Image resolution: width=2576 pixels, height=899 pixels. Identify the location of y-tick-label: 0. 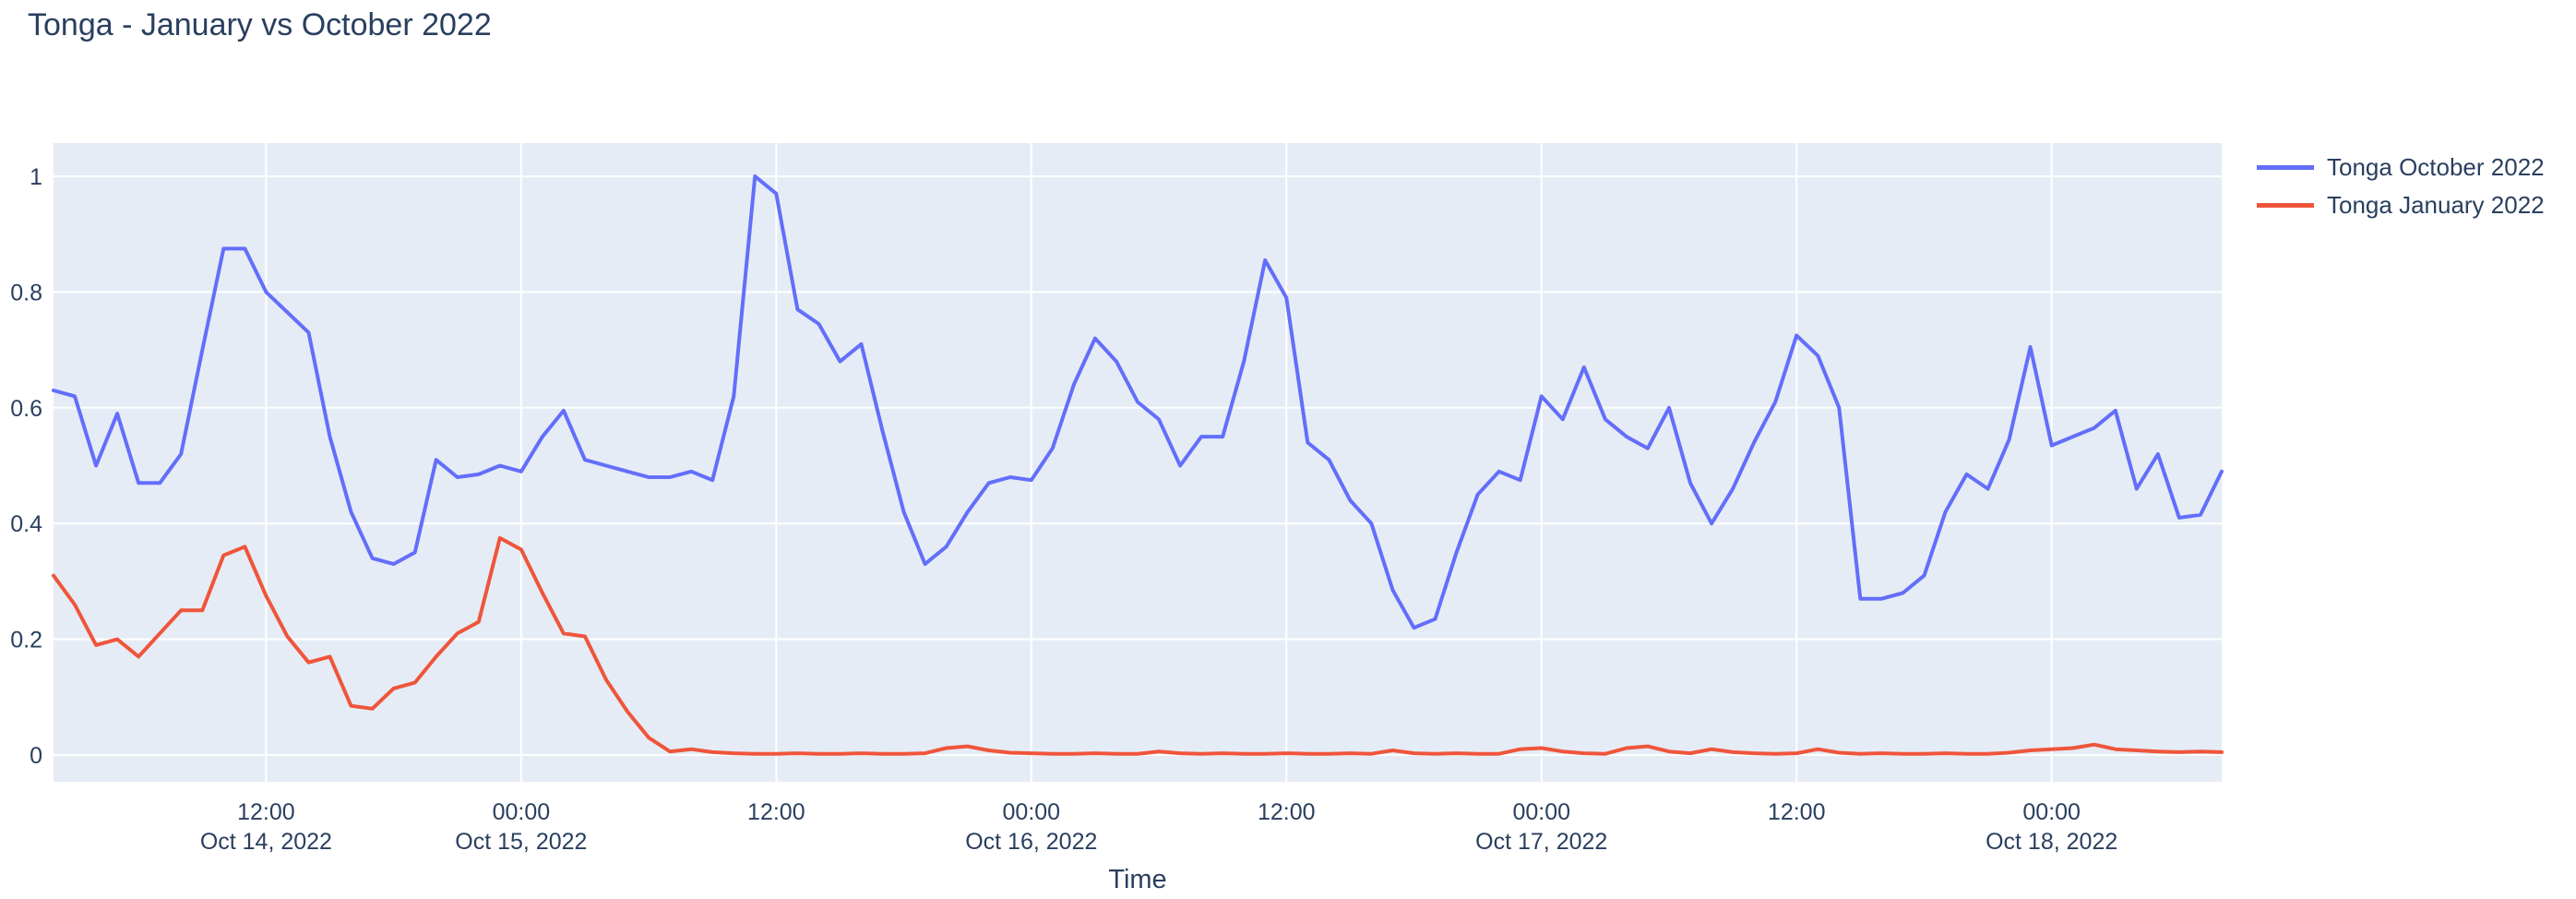
(36, 756).